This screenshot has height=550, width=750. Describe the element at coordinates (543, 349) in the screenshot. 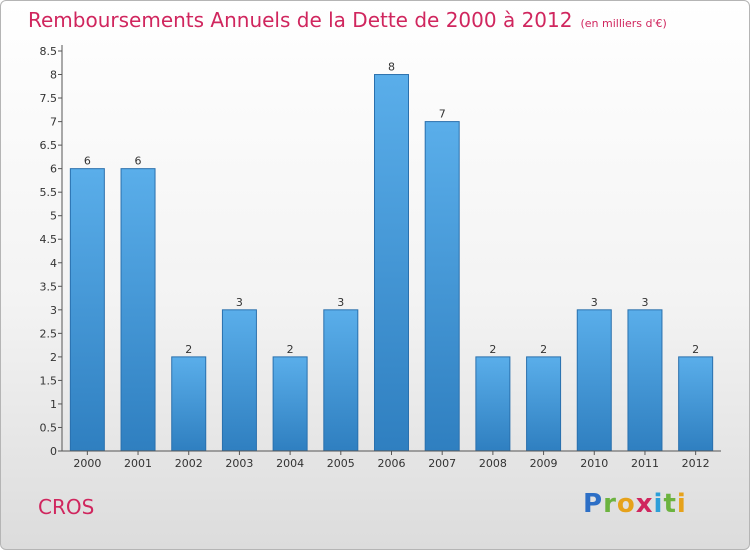

I see `data-label-2009: 2` at that location.